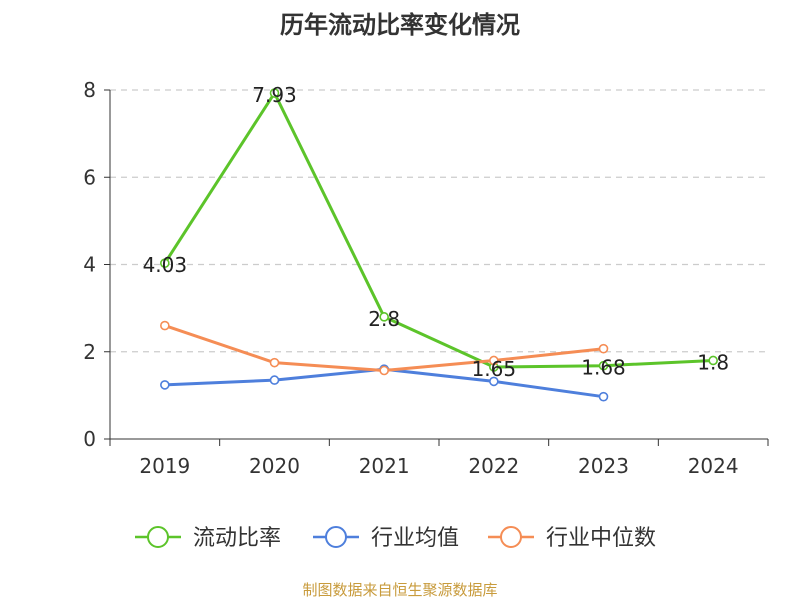  I want to click on data-label: 1.65, so click(494, 369).